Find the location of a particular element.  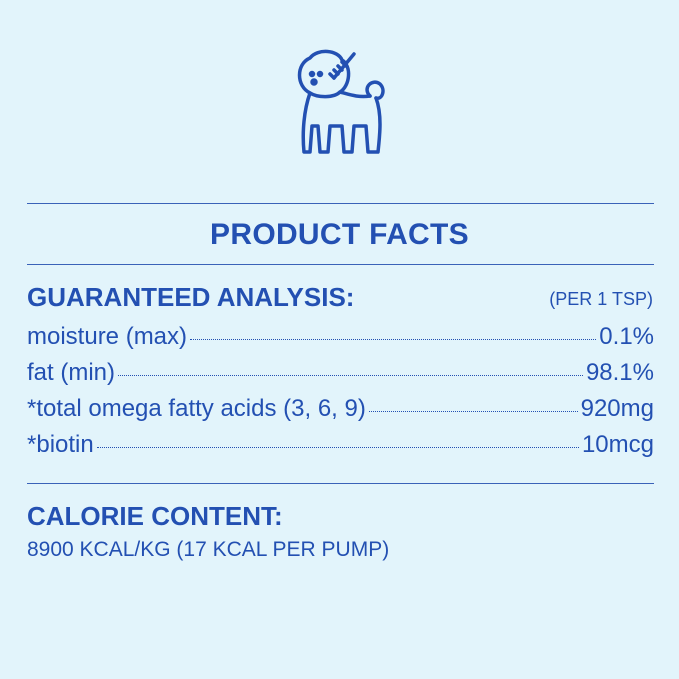

row-value: 98.1% is located at coordinates (619, 372).